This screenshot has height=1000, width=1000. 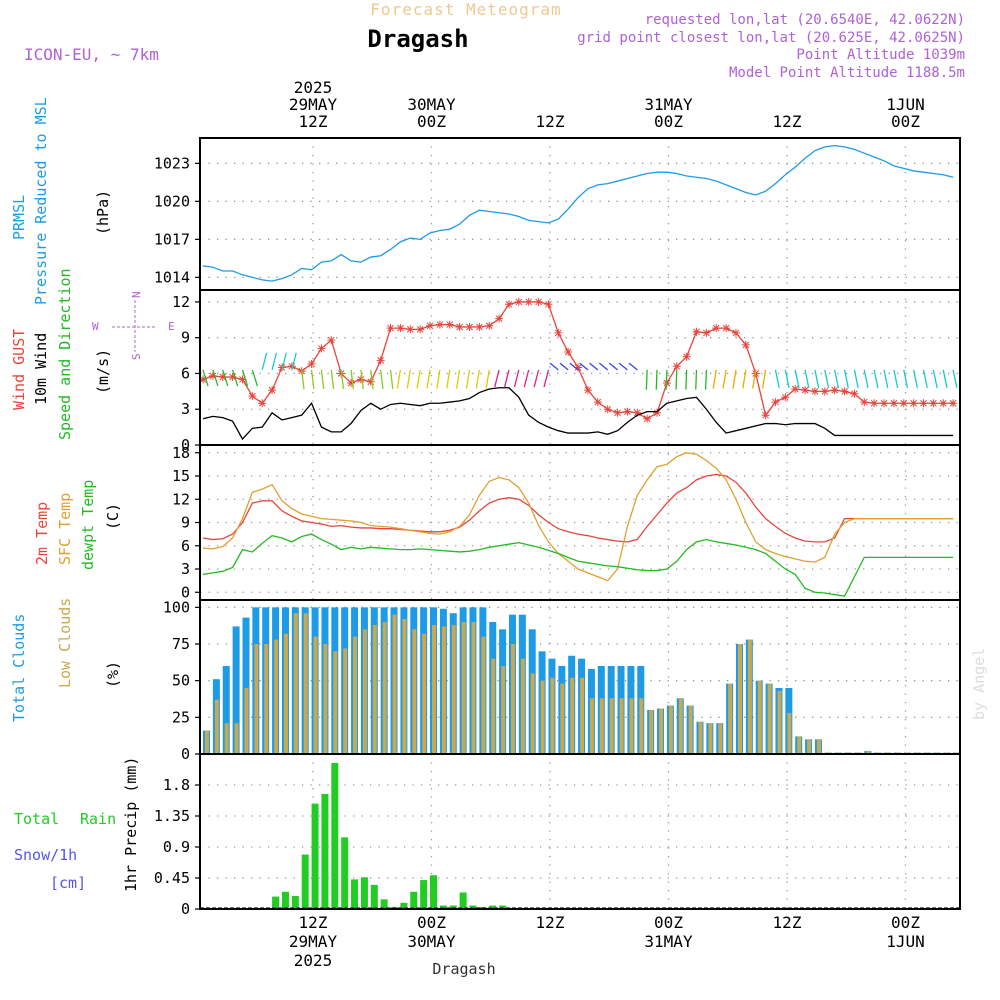 I want to click on ytick-label: 0.9, so click(x=176, y=847).